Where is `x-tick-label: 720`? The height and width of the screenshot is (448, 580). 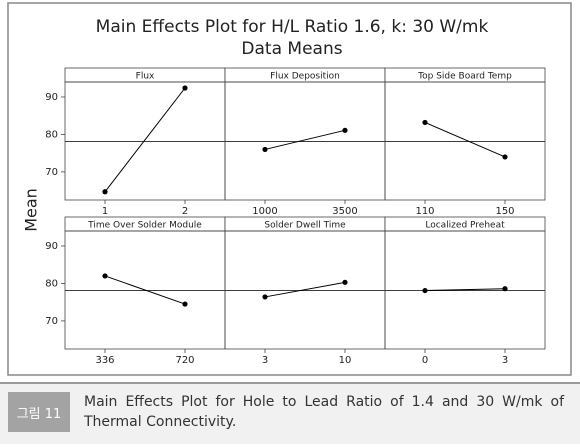 x-tick-label: 720 is located at coordinates (184, 360).